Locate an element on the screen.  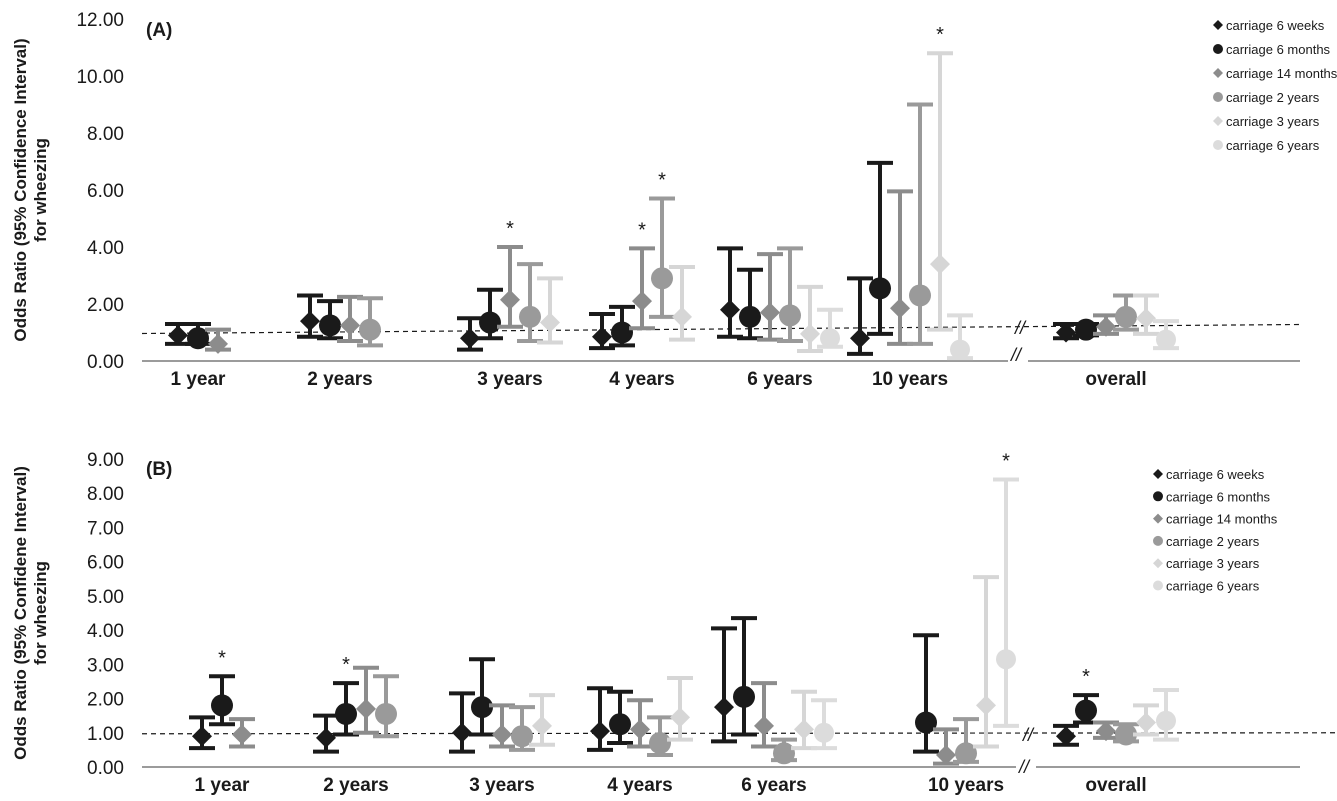
y-tick-label: 7.00 is located at coordinates (105, 528).